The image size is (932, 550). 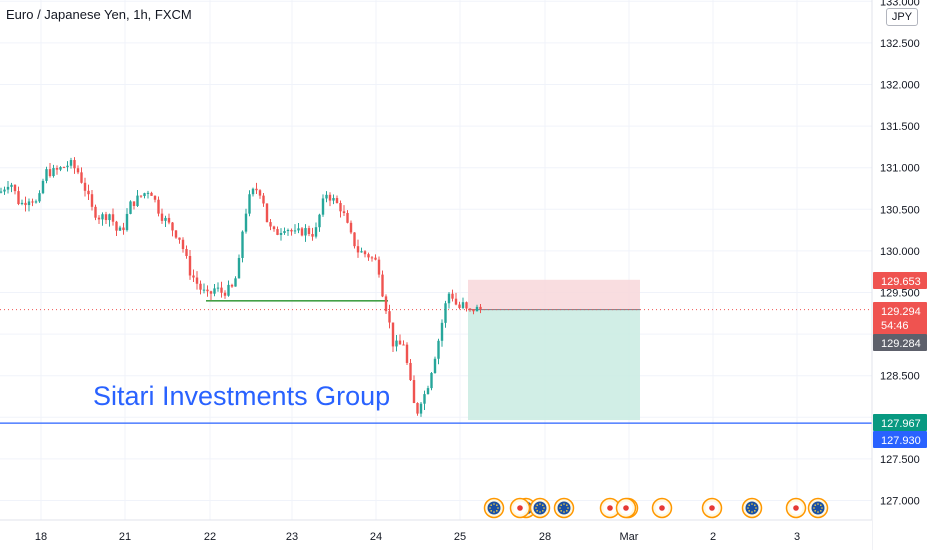 I want to click on currency-badge: JPY, so click(x=902, y=17).